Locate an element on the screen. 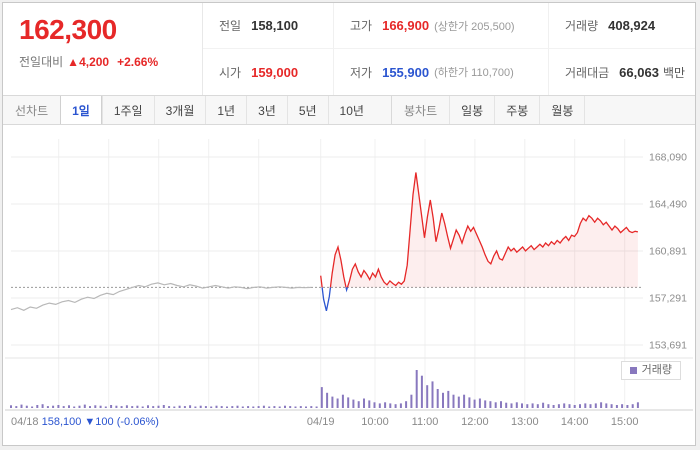 Image resolution: width=700 pixels, height=450 pixels. change-label: 전일대비 is located at coordinates (41, 61).